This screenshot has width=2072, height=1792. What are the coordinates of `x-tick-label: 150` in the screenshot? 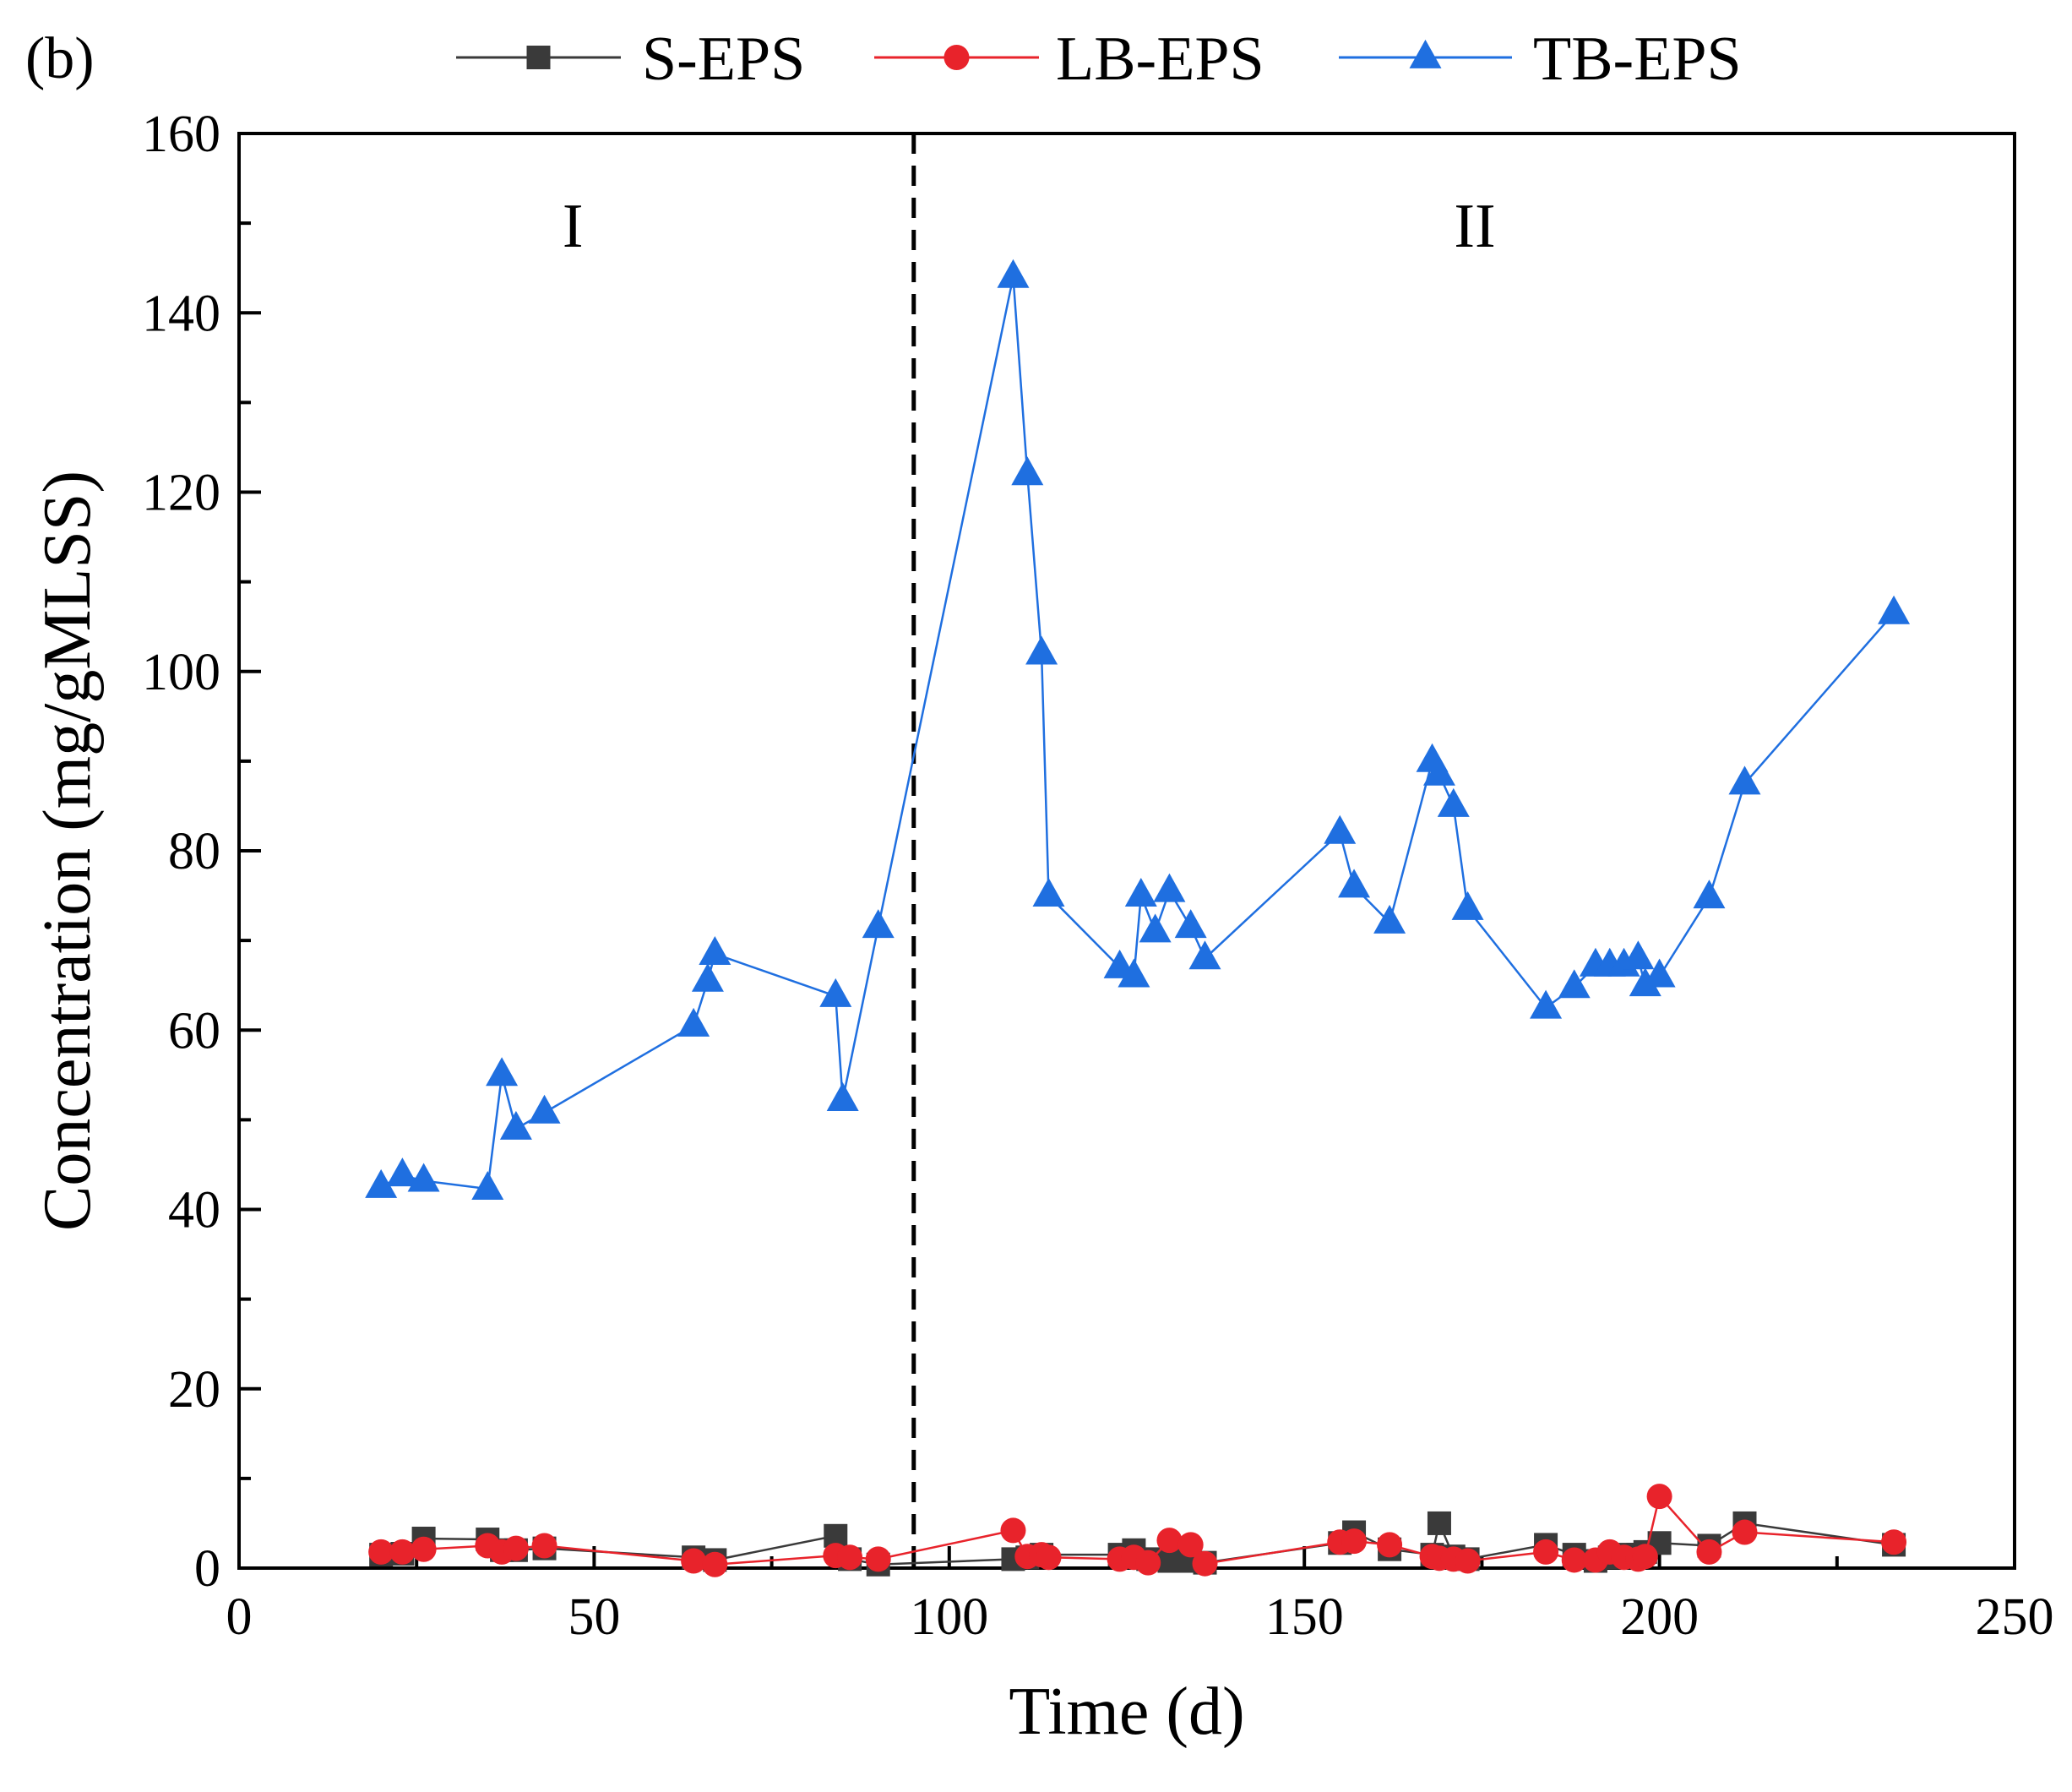 It's located at (1304, 1617).